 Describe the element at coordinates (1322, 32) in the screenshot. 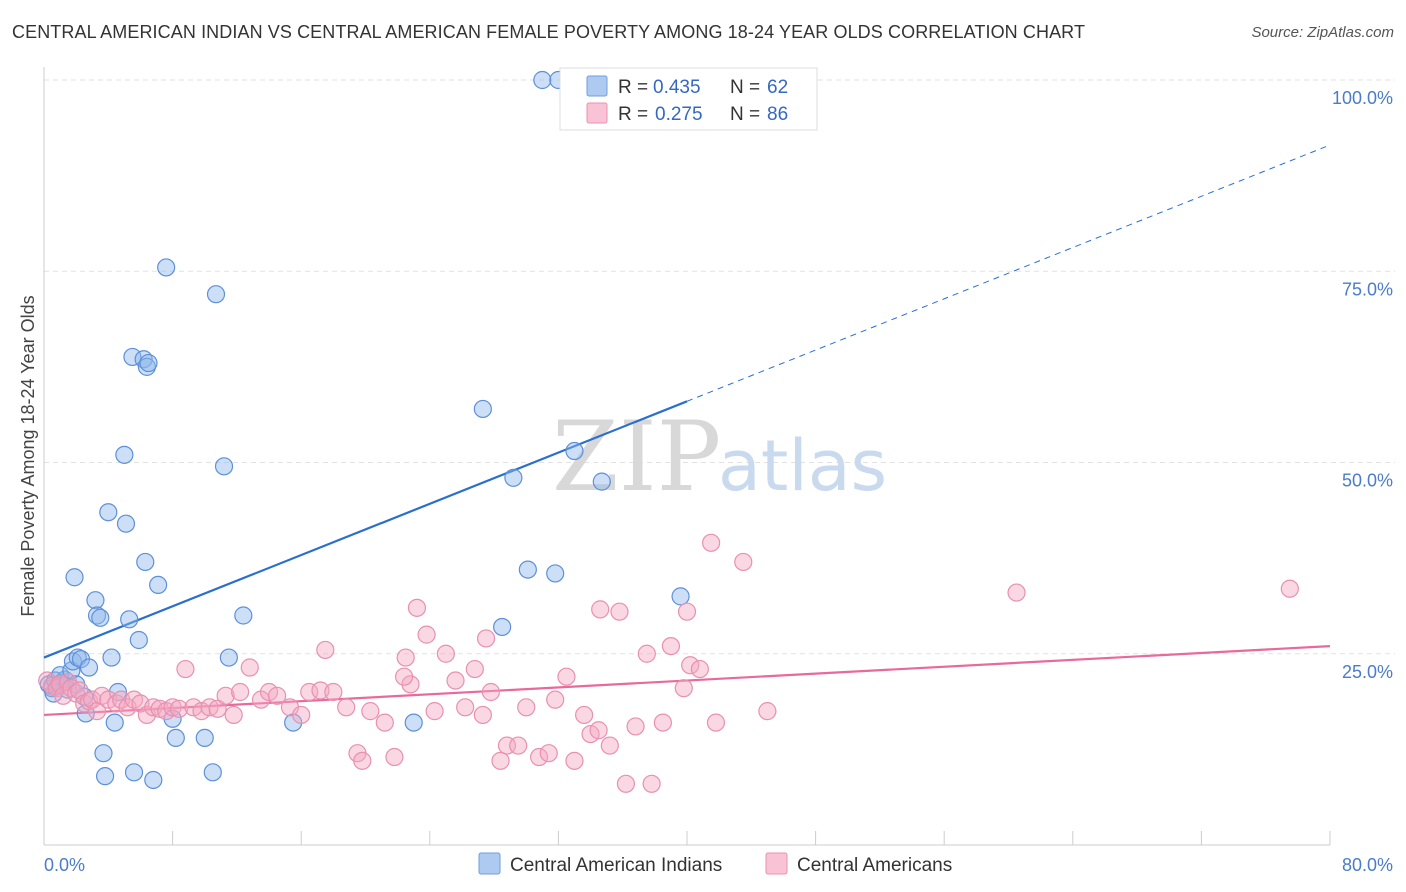

I see `source-label: Source: ZipAtlas.com` at that location.